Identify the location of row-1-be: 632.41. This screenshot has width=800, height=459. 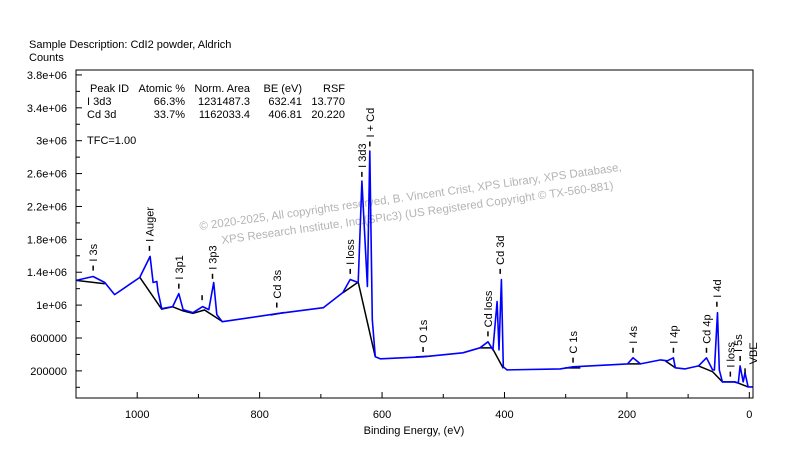
(285, 102).